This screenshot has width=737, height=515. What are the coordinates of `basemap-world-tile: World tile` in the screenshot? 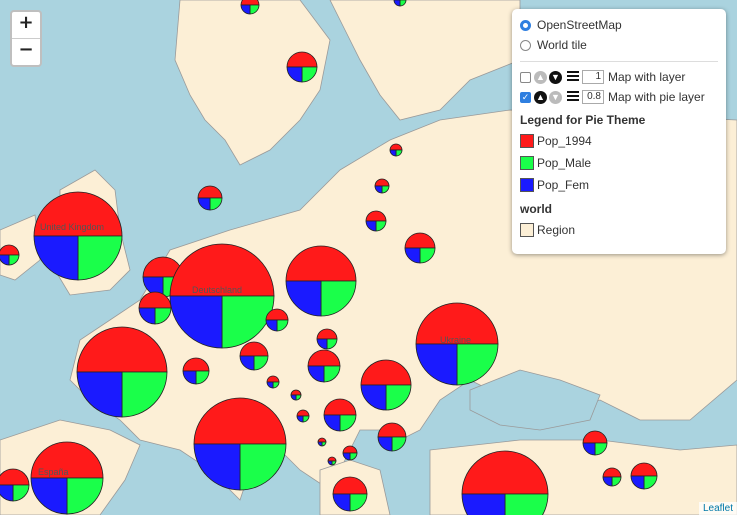 It's located at (619, 45).